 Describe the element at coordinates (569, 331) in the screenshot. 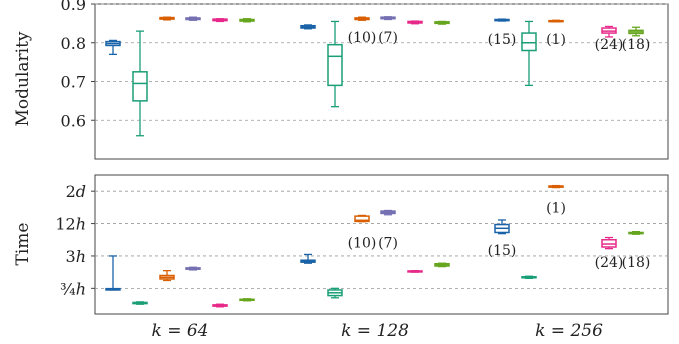

I see `x-category-label: k = 256` at that location.